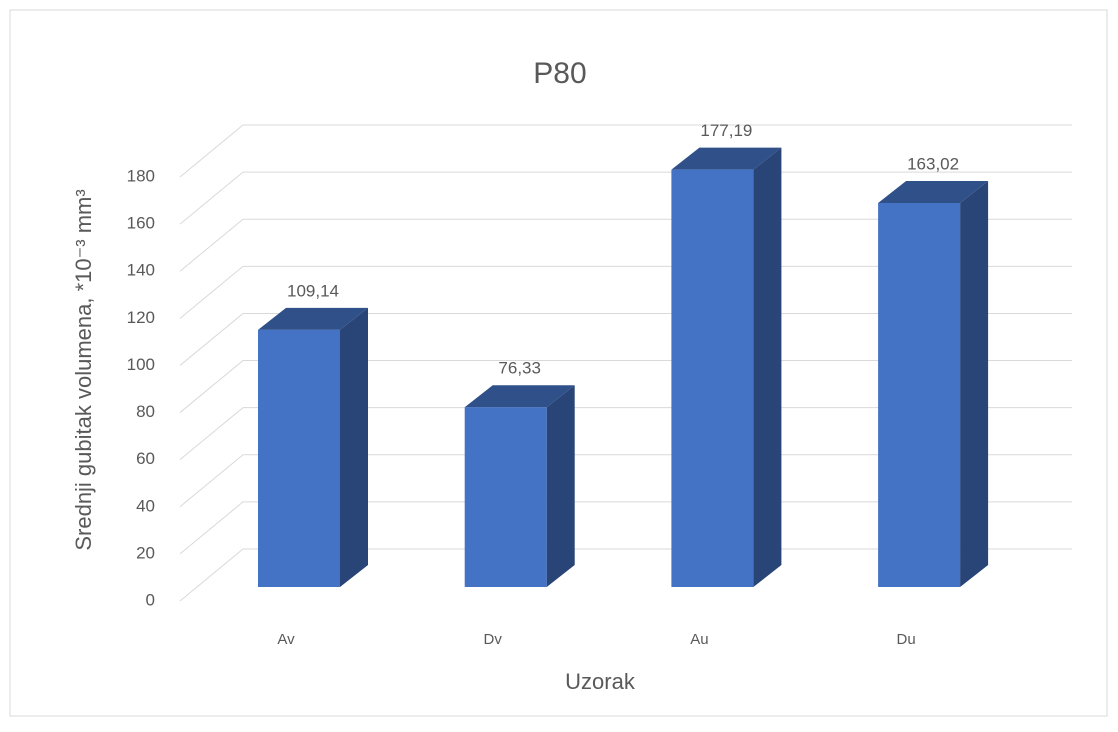  Describe the element at coordinates (519, 368) in the screenshot. I see `data-label: 76,33` at that location.